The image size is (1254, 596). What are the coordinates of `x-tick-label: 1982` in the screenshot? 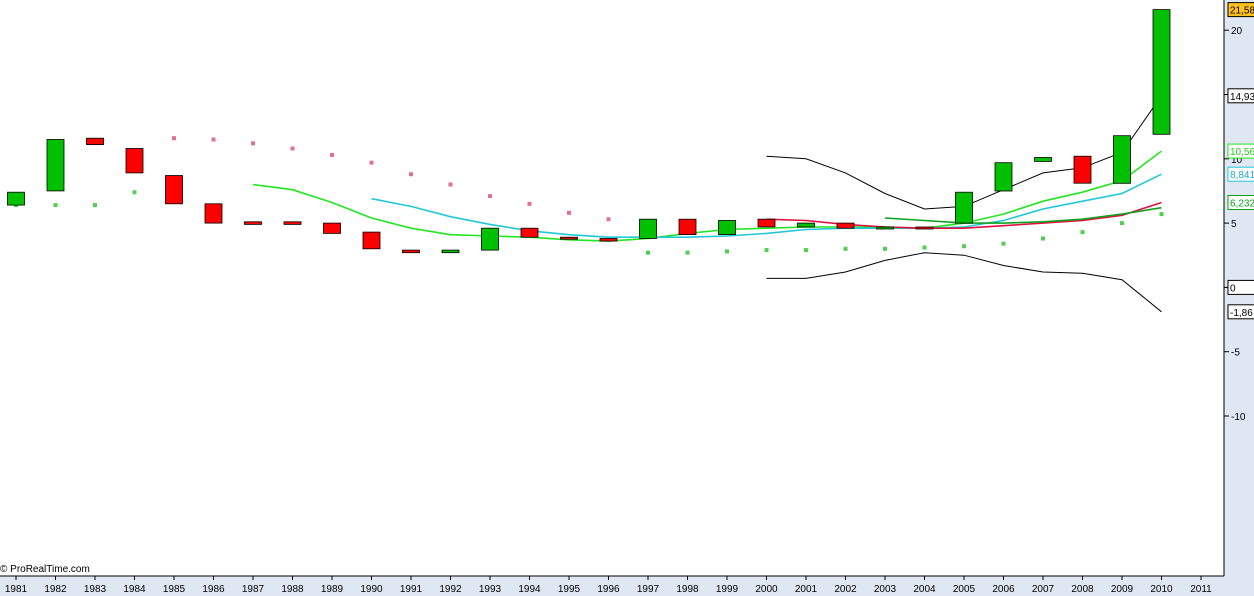 It's located at (55, 589).